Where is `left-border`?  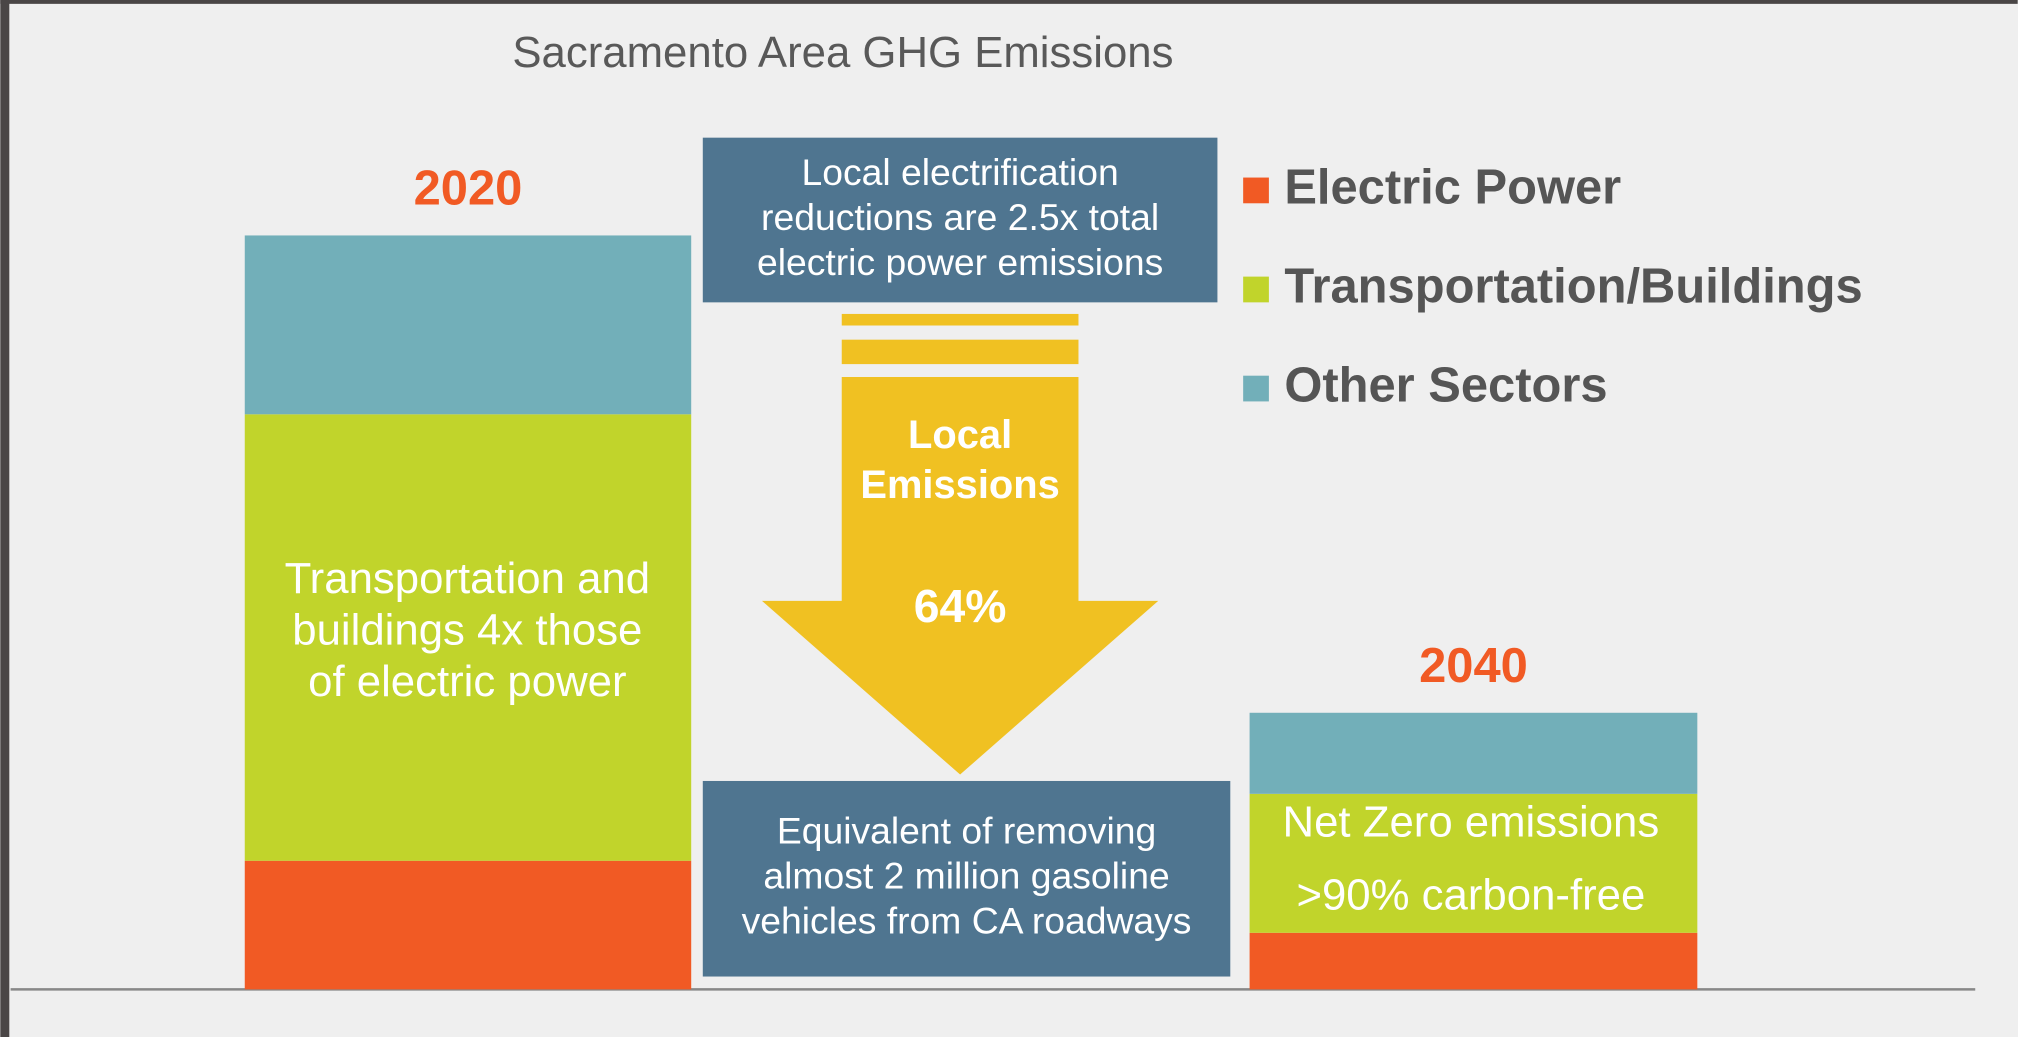 left-border is located at coordinates (5, 518).